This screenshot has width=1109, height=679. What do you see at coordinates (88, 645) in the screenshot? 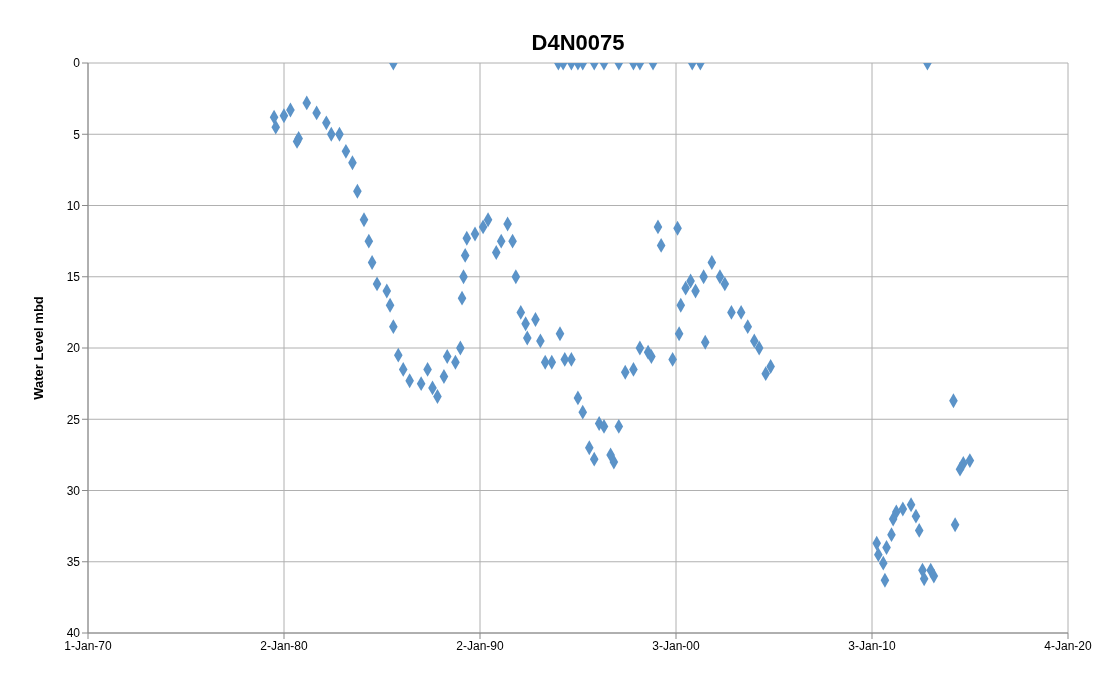
I see `x-tick-label: 1-Jan-70` at bounding box center [88, 645].